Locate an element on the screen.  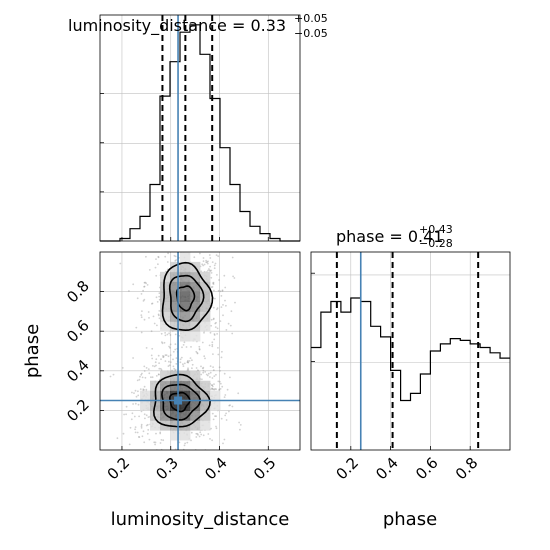
x-tick-label: 0.4 is located at coordinates (387, 469).